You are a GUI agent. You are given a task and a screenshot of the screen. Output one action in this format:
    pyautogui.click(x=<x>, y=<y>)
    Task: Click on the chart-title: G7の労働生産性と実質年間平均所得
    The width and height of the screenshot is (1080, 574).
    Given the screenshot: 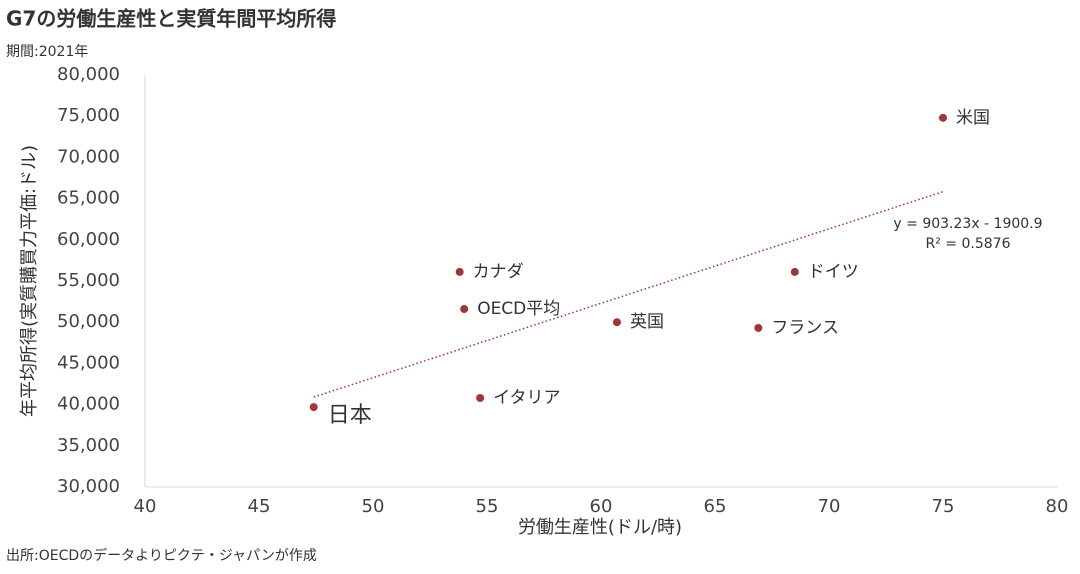 What is the action you would take?
    pyautogui.click(x=171, y=19)
    